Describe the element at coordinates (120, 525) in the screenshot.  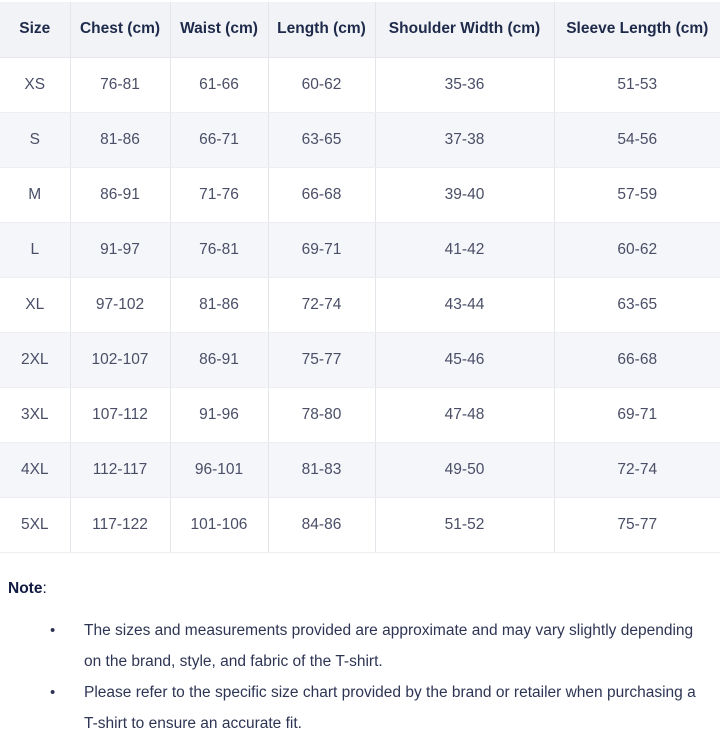
I see `cell-chest: 117-122` at that location.